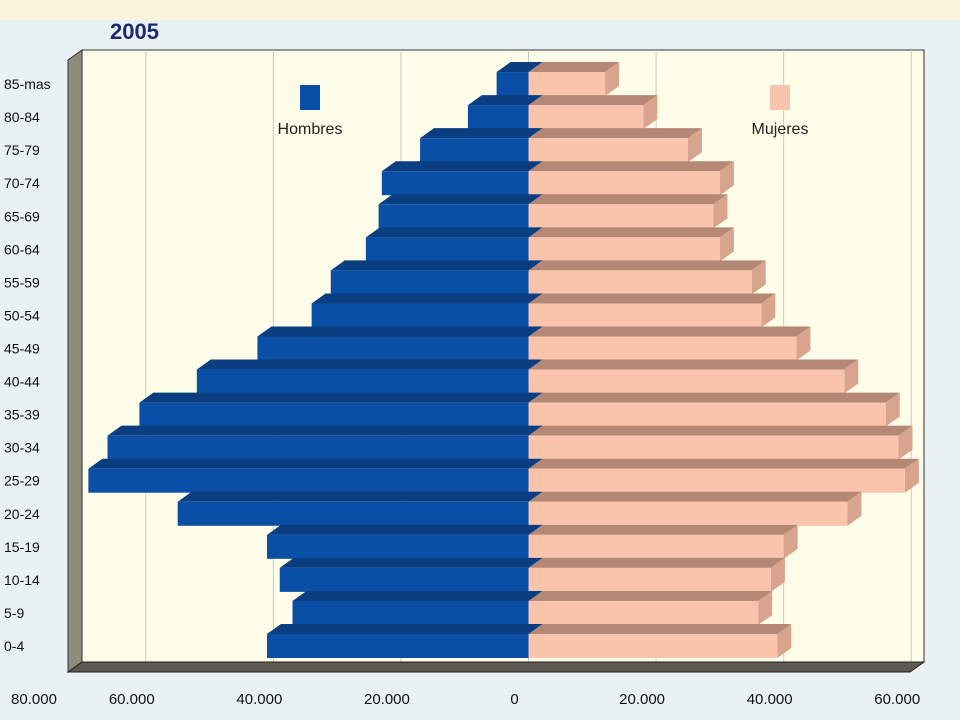 Image resolution: width=960 pixels, height=720 pixels. Describe the element at coordinates (22, 580) in the screenshot. I see `category-label: 10-14` at that location.